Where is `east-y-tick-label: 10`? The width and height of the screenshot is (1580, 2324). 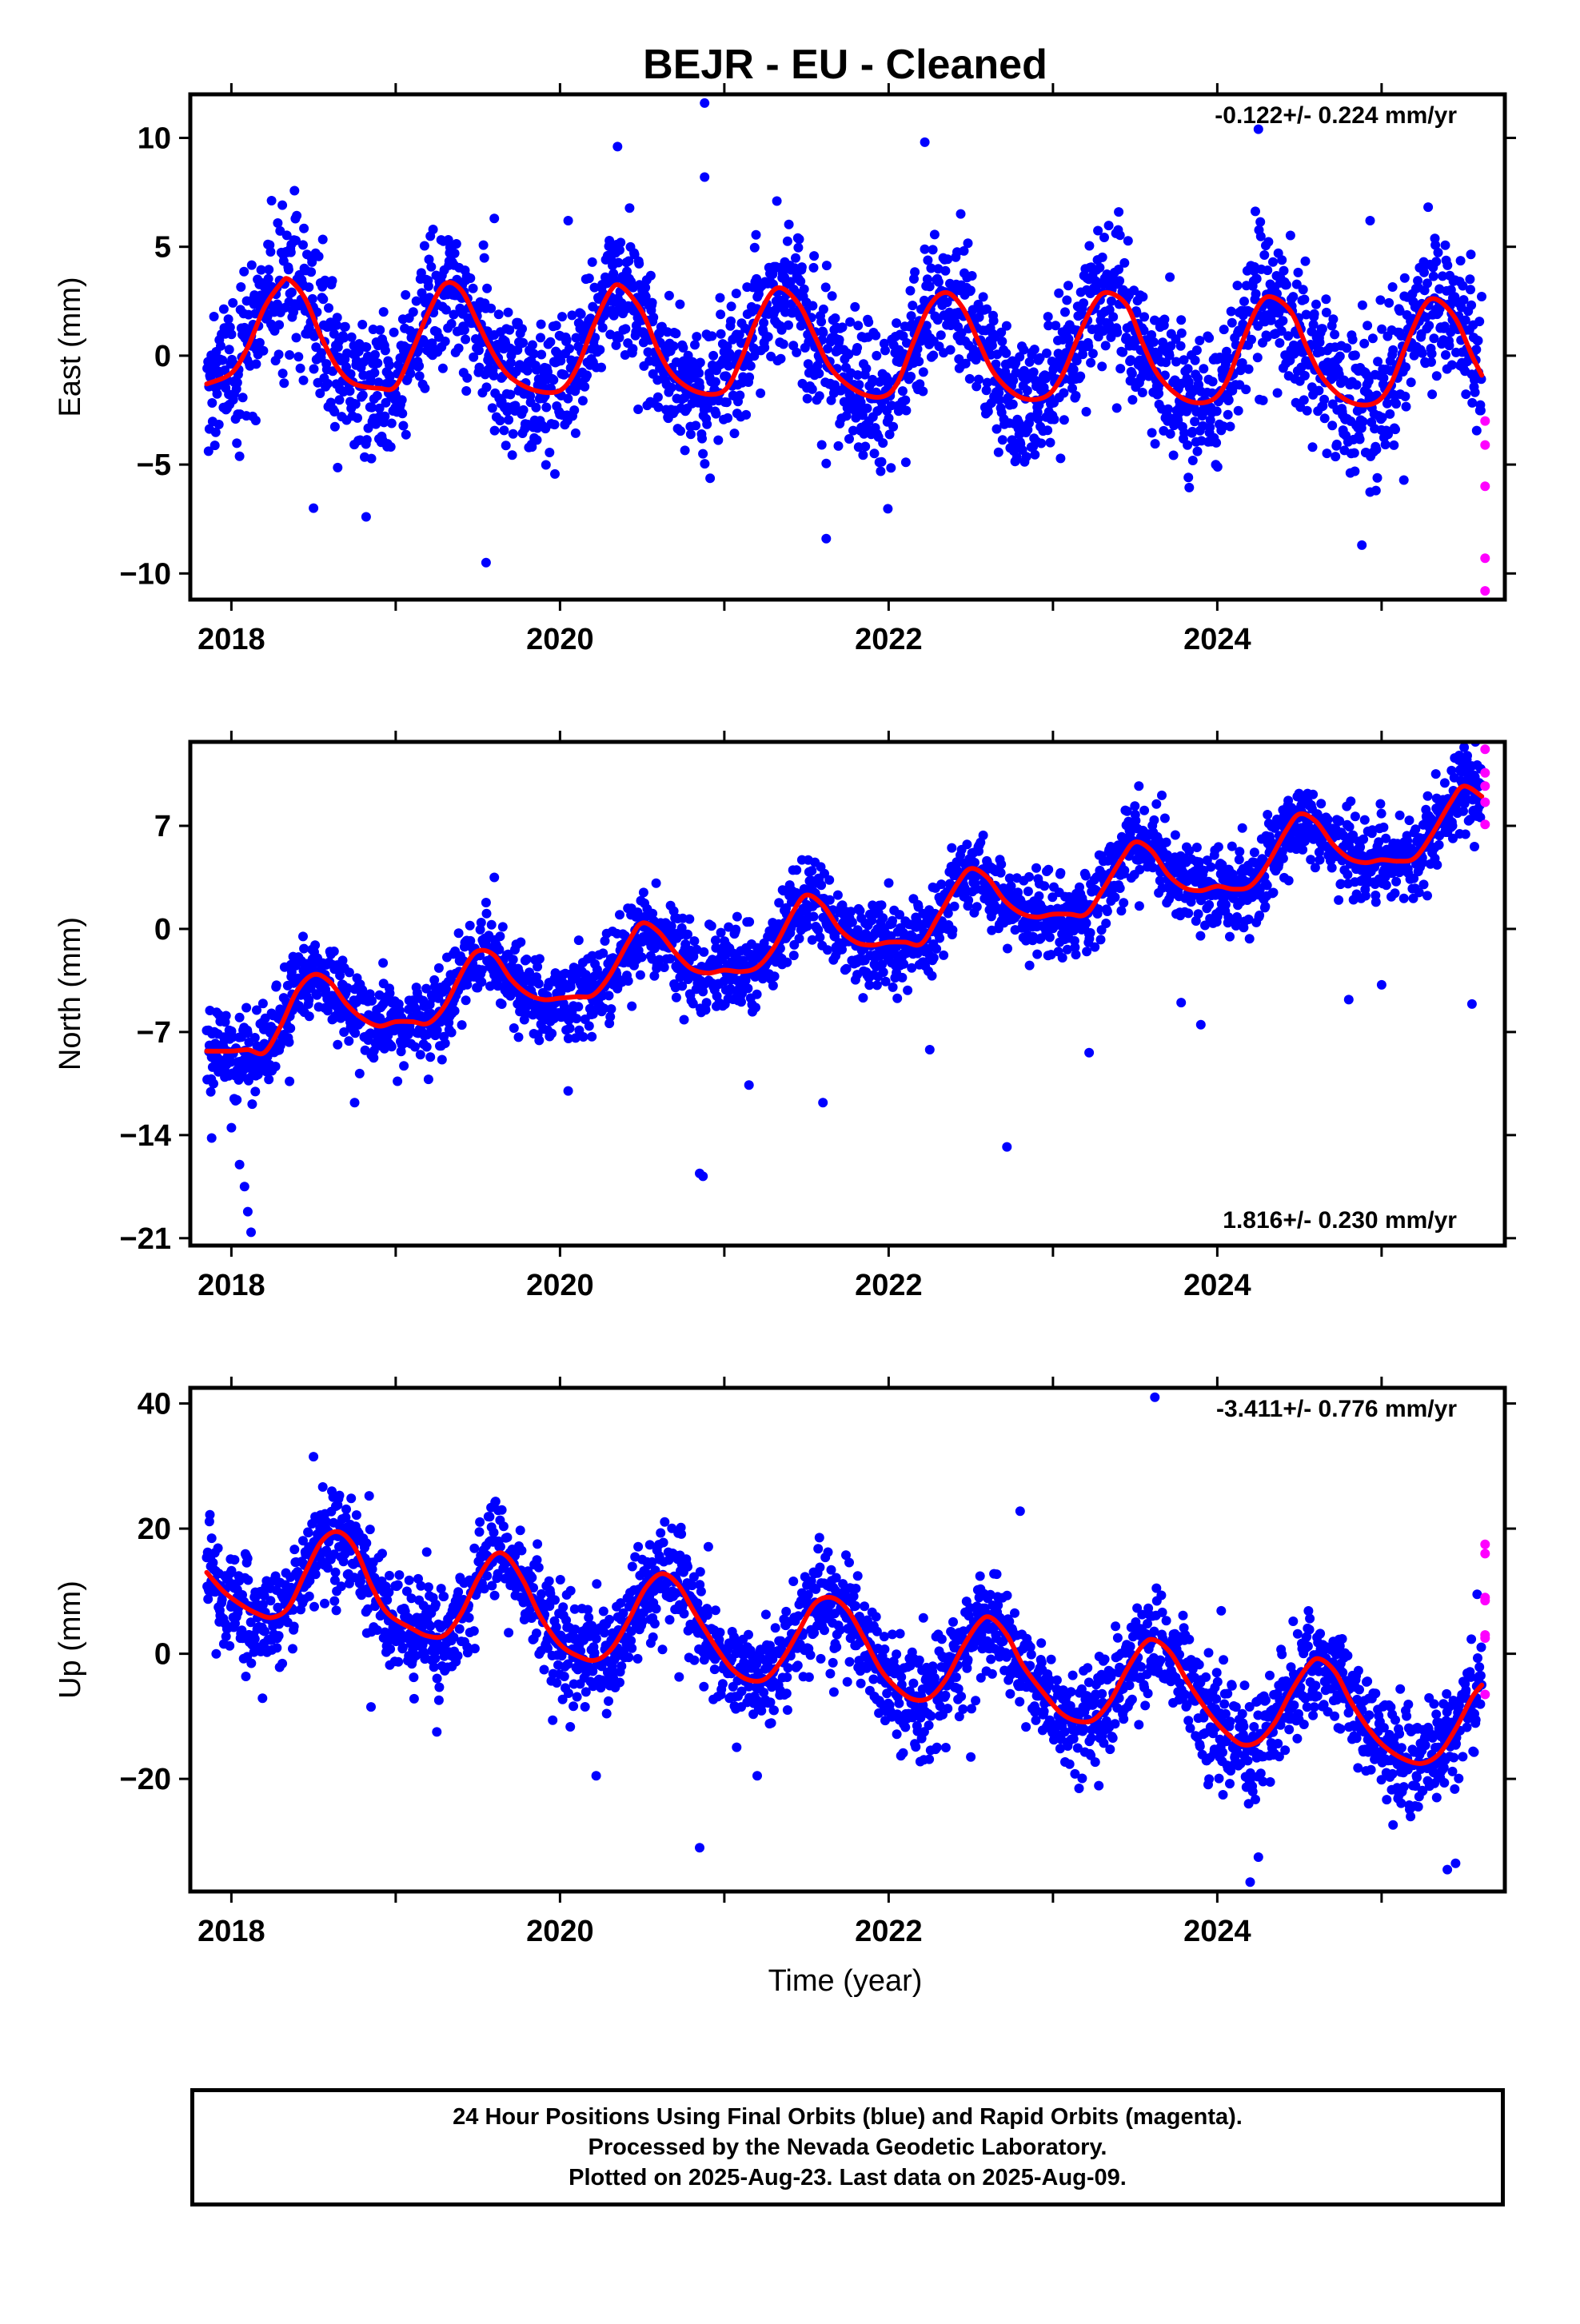 east-y-tick-label: 10 is located at coordinates (154, 139).